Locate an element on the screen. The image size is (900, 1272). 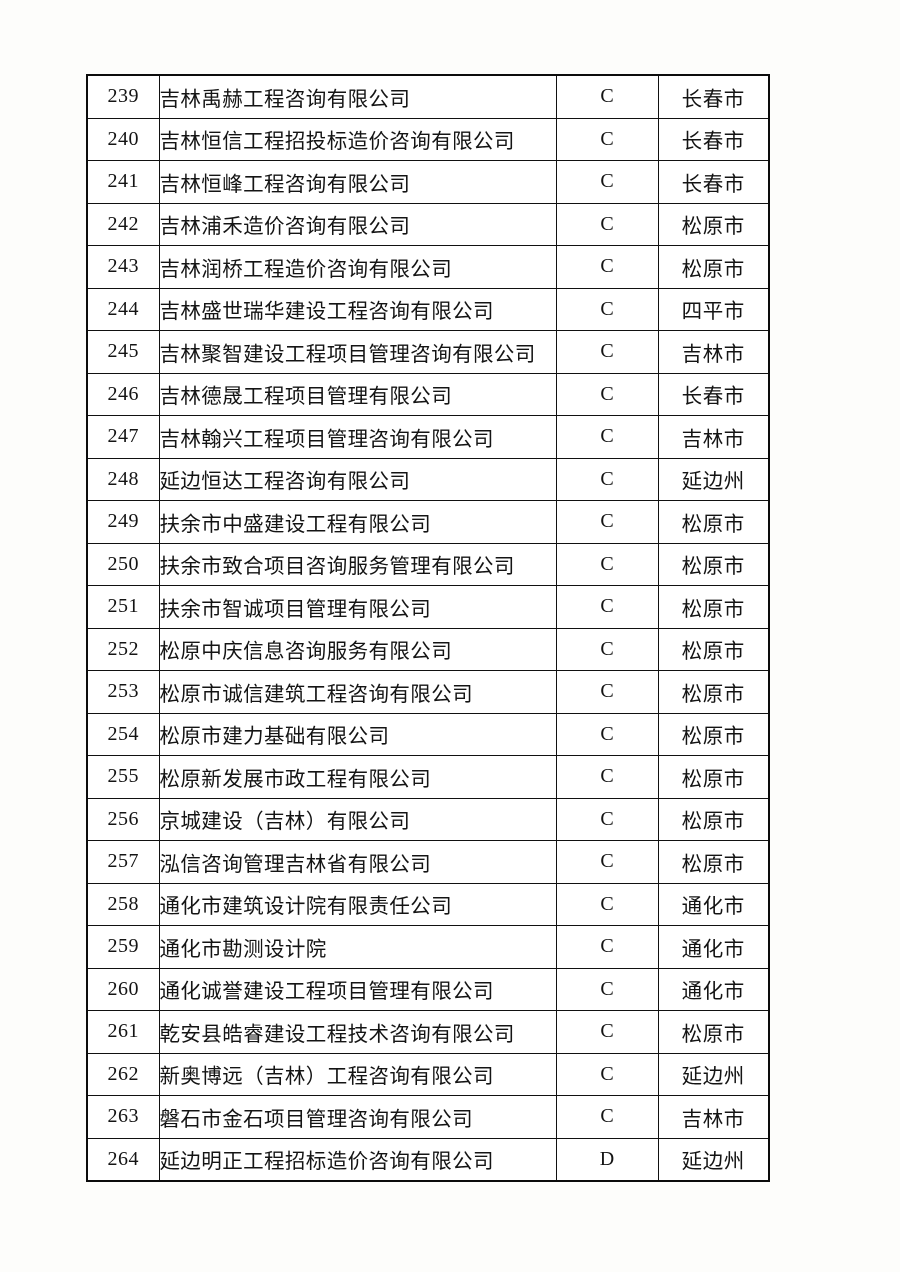
row-index-cell: 249 is located at coordinates (123, 522).